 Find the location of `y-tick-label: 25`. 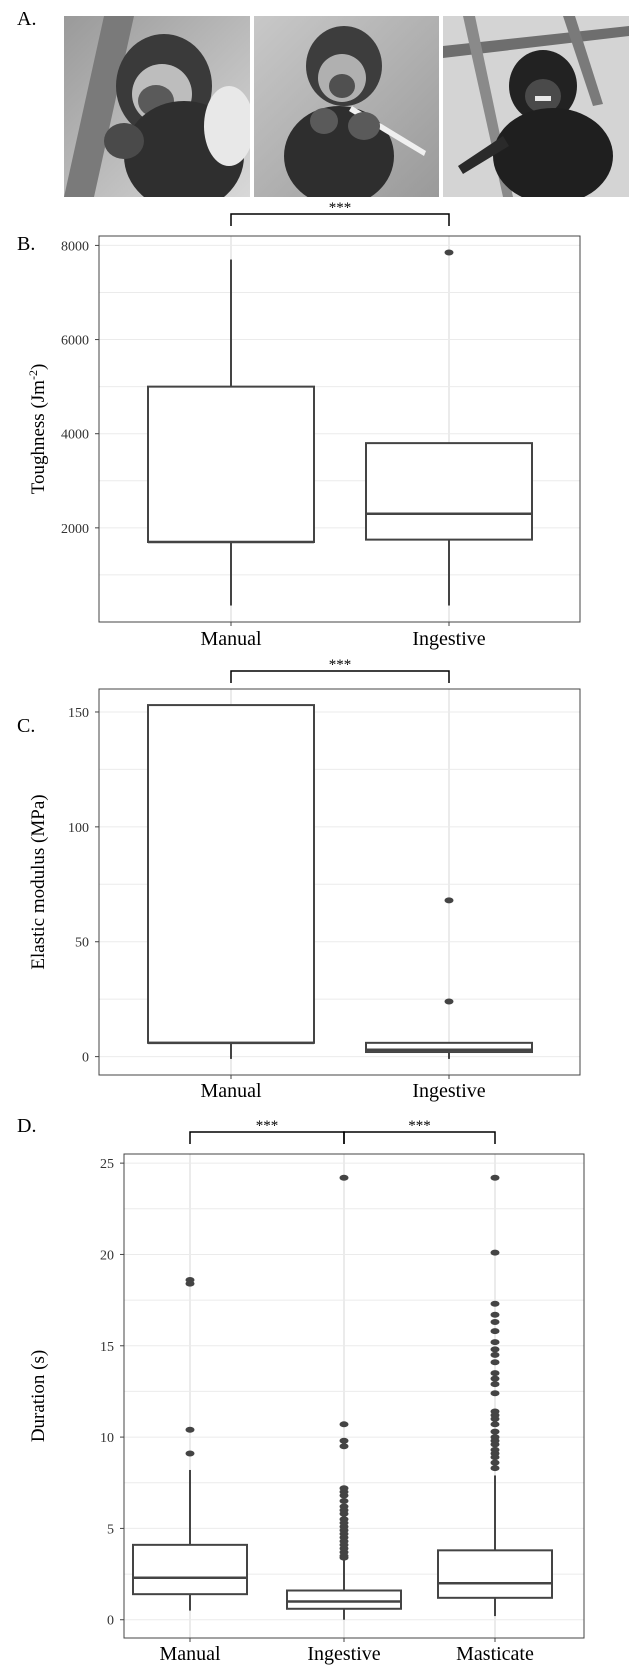

y-tick-label: 25 is located at coordinates (107, 1164).